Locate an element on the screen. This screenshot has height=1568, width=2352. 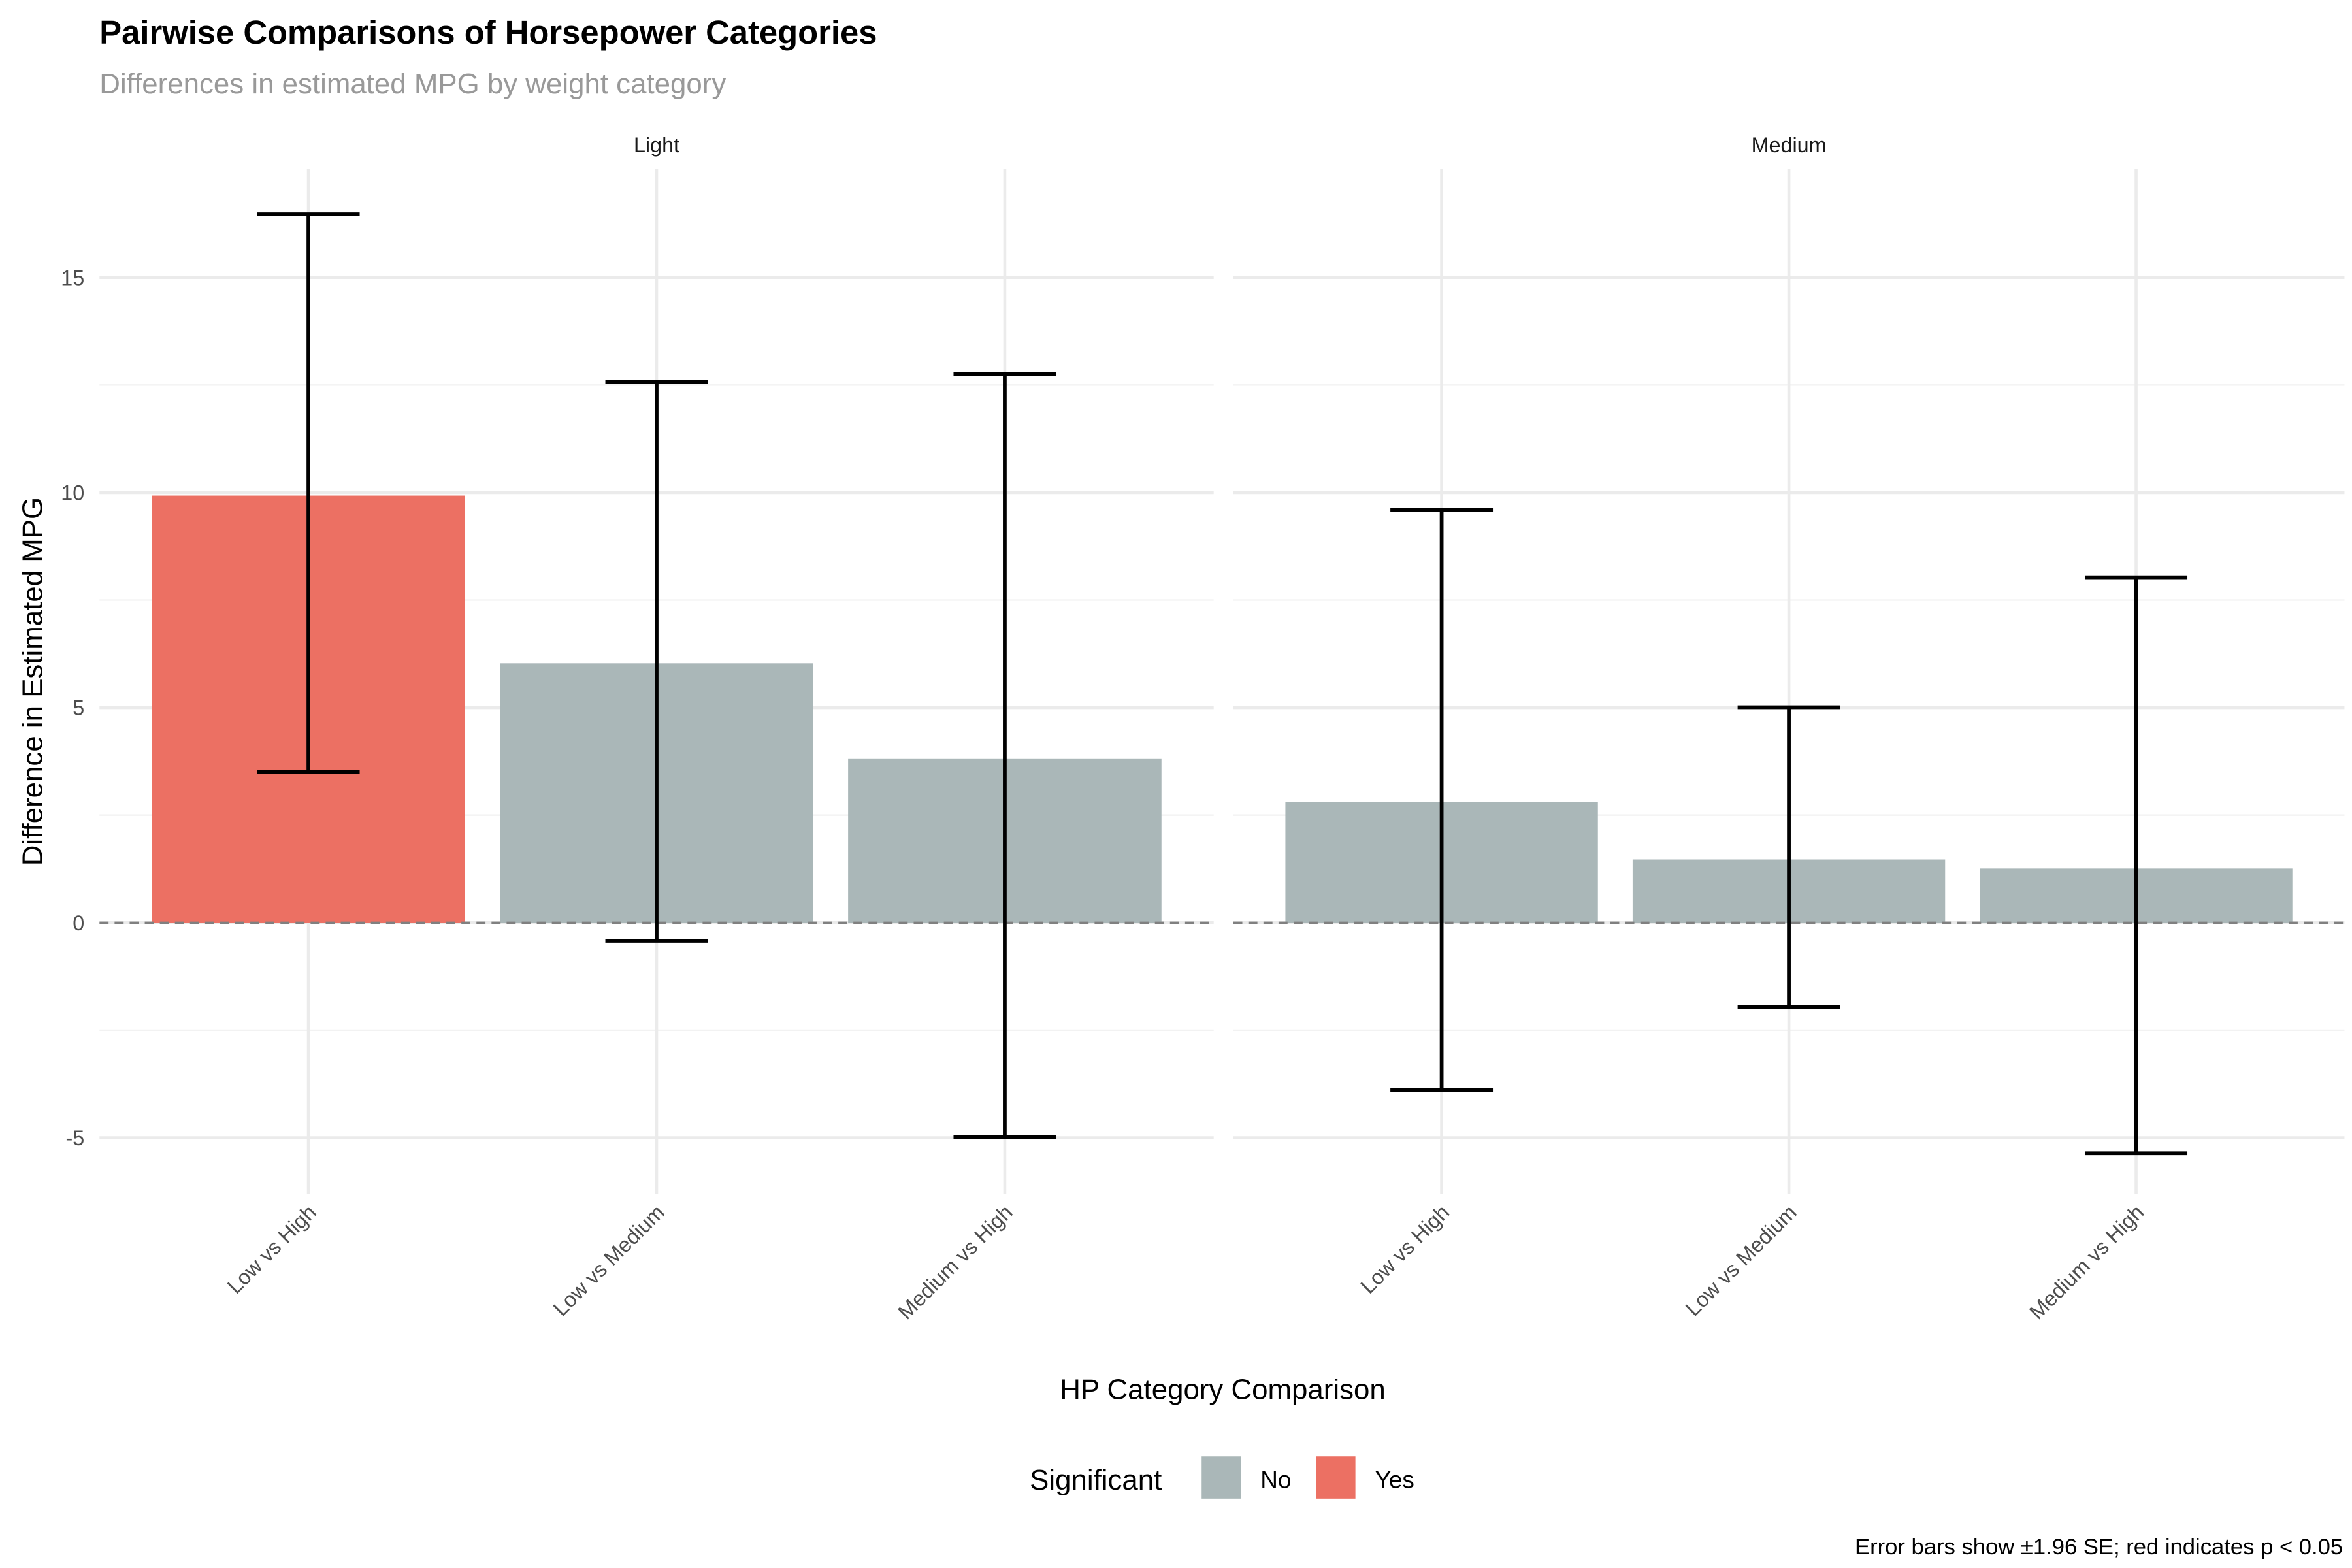
legend-swatch-no is located at coordinates (1221, 1477).